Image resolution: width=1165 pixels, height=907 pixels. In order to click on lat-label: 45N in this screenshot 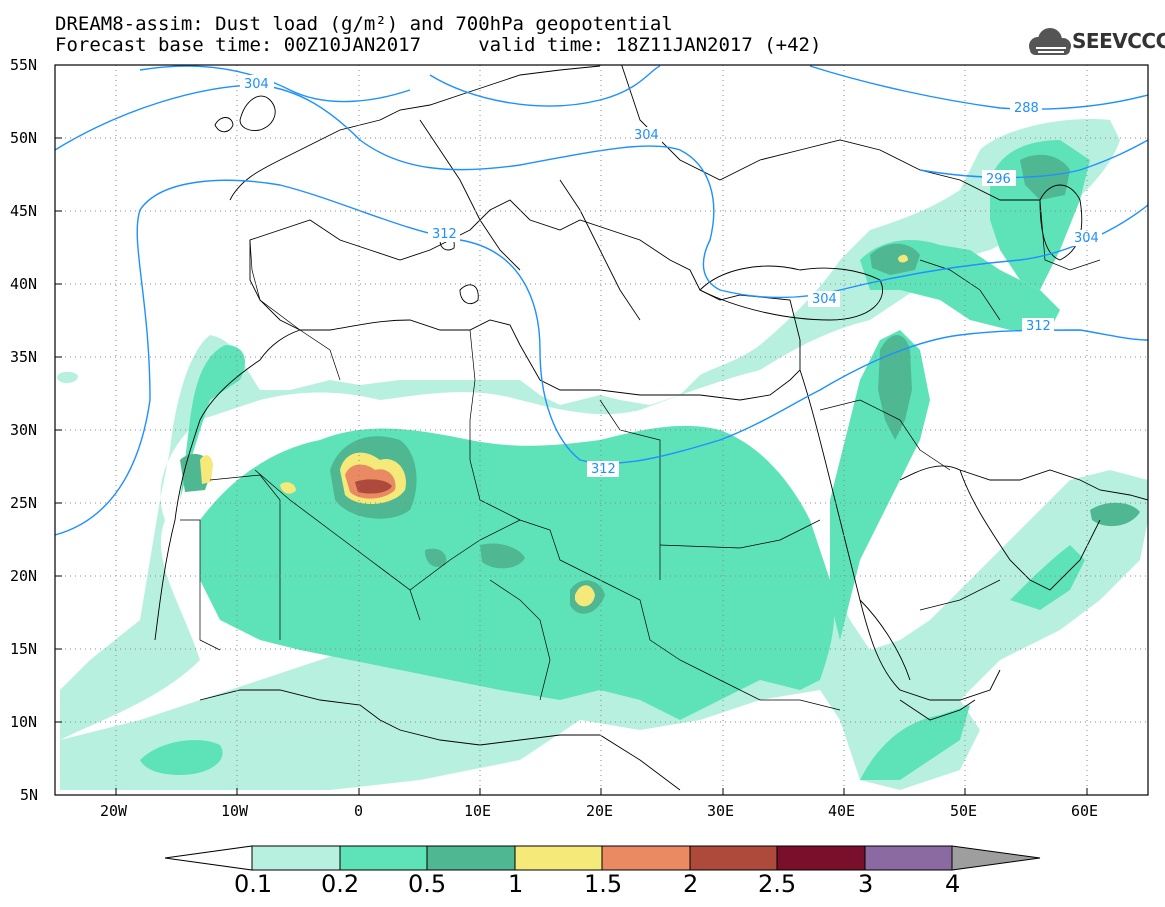, I will do `click(24, 211)`.